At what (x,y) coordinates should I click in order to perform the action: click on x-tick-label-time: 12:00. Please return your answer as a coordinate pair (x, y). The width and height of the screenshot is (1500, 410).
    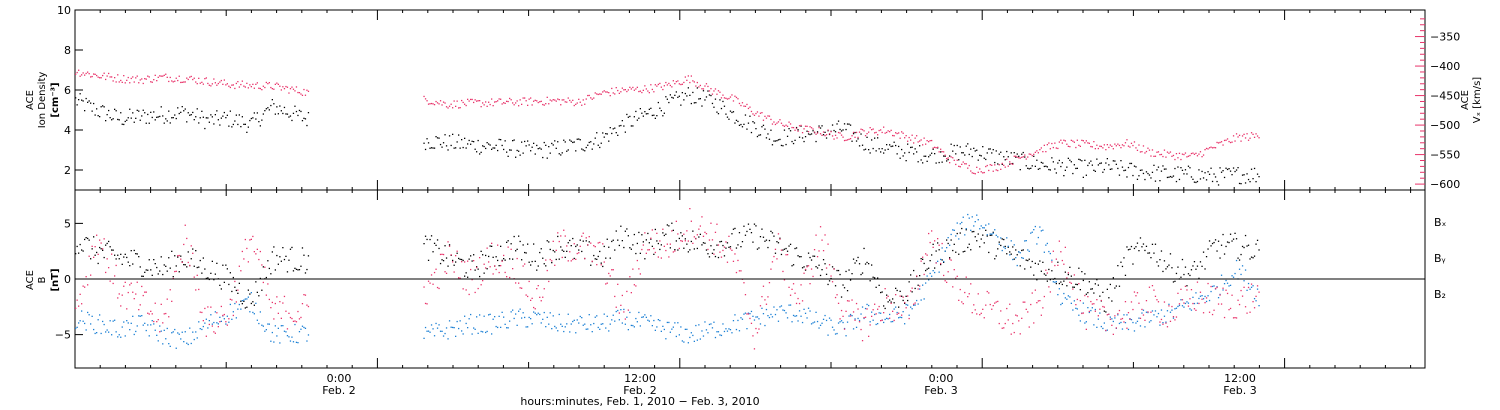
    Looking at the image, I should click on (1240, 378).